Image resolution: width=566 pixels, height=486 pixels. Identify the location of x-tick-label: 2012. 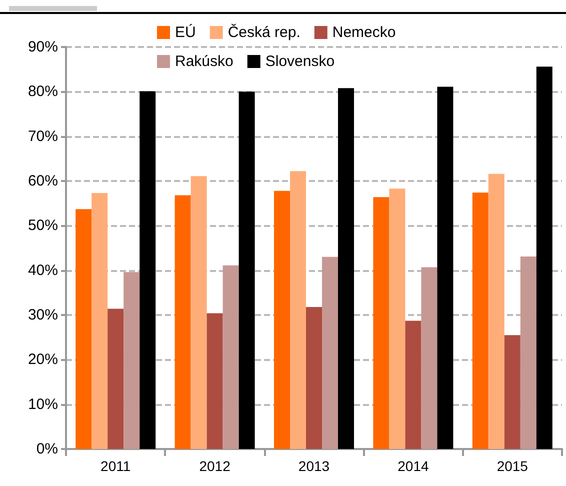
(215, 466).